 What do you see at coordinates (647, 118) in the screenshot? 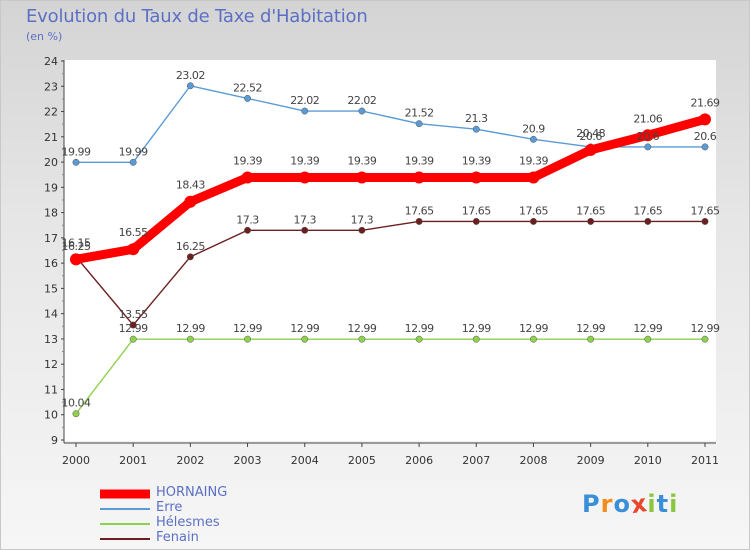
I see `data-label-hornaing: 21.06` at bounding box center [647, 118].